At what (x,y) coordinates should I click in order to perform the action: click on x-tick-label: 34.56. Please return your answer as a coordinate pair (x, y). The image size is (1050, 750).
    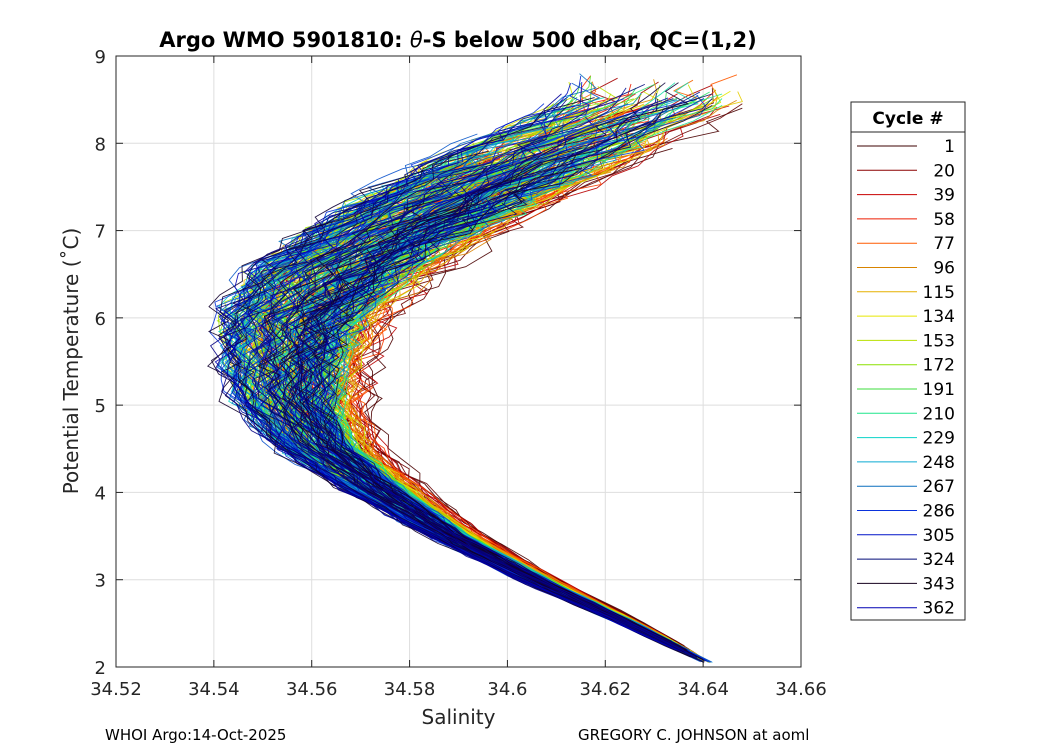
    Looking at the image, I should click on (312, 689).